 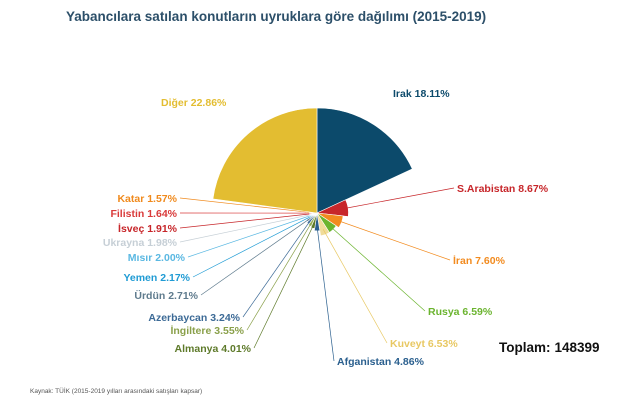 What do you see at coordinates (265, 160) in the screenshot?
I see `pie-slice-di-er` at bounding box center [265, 160].